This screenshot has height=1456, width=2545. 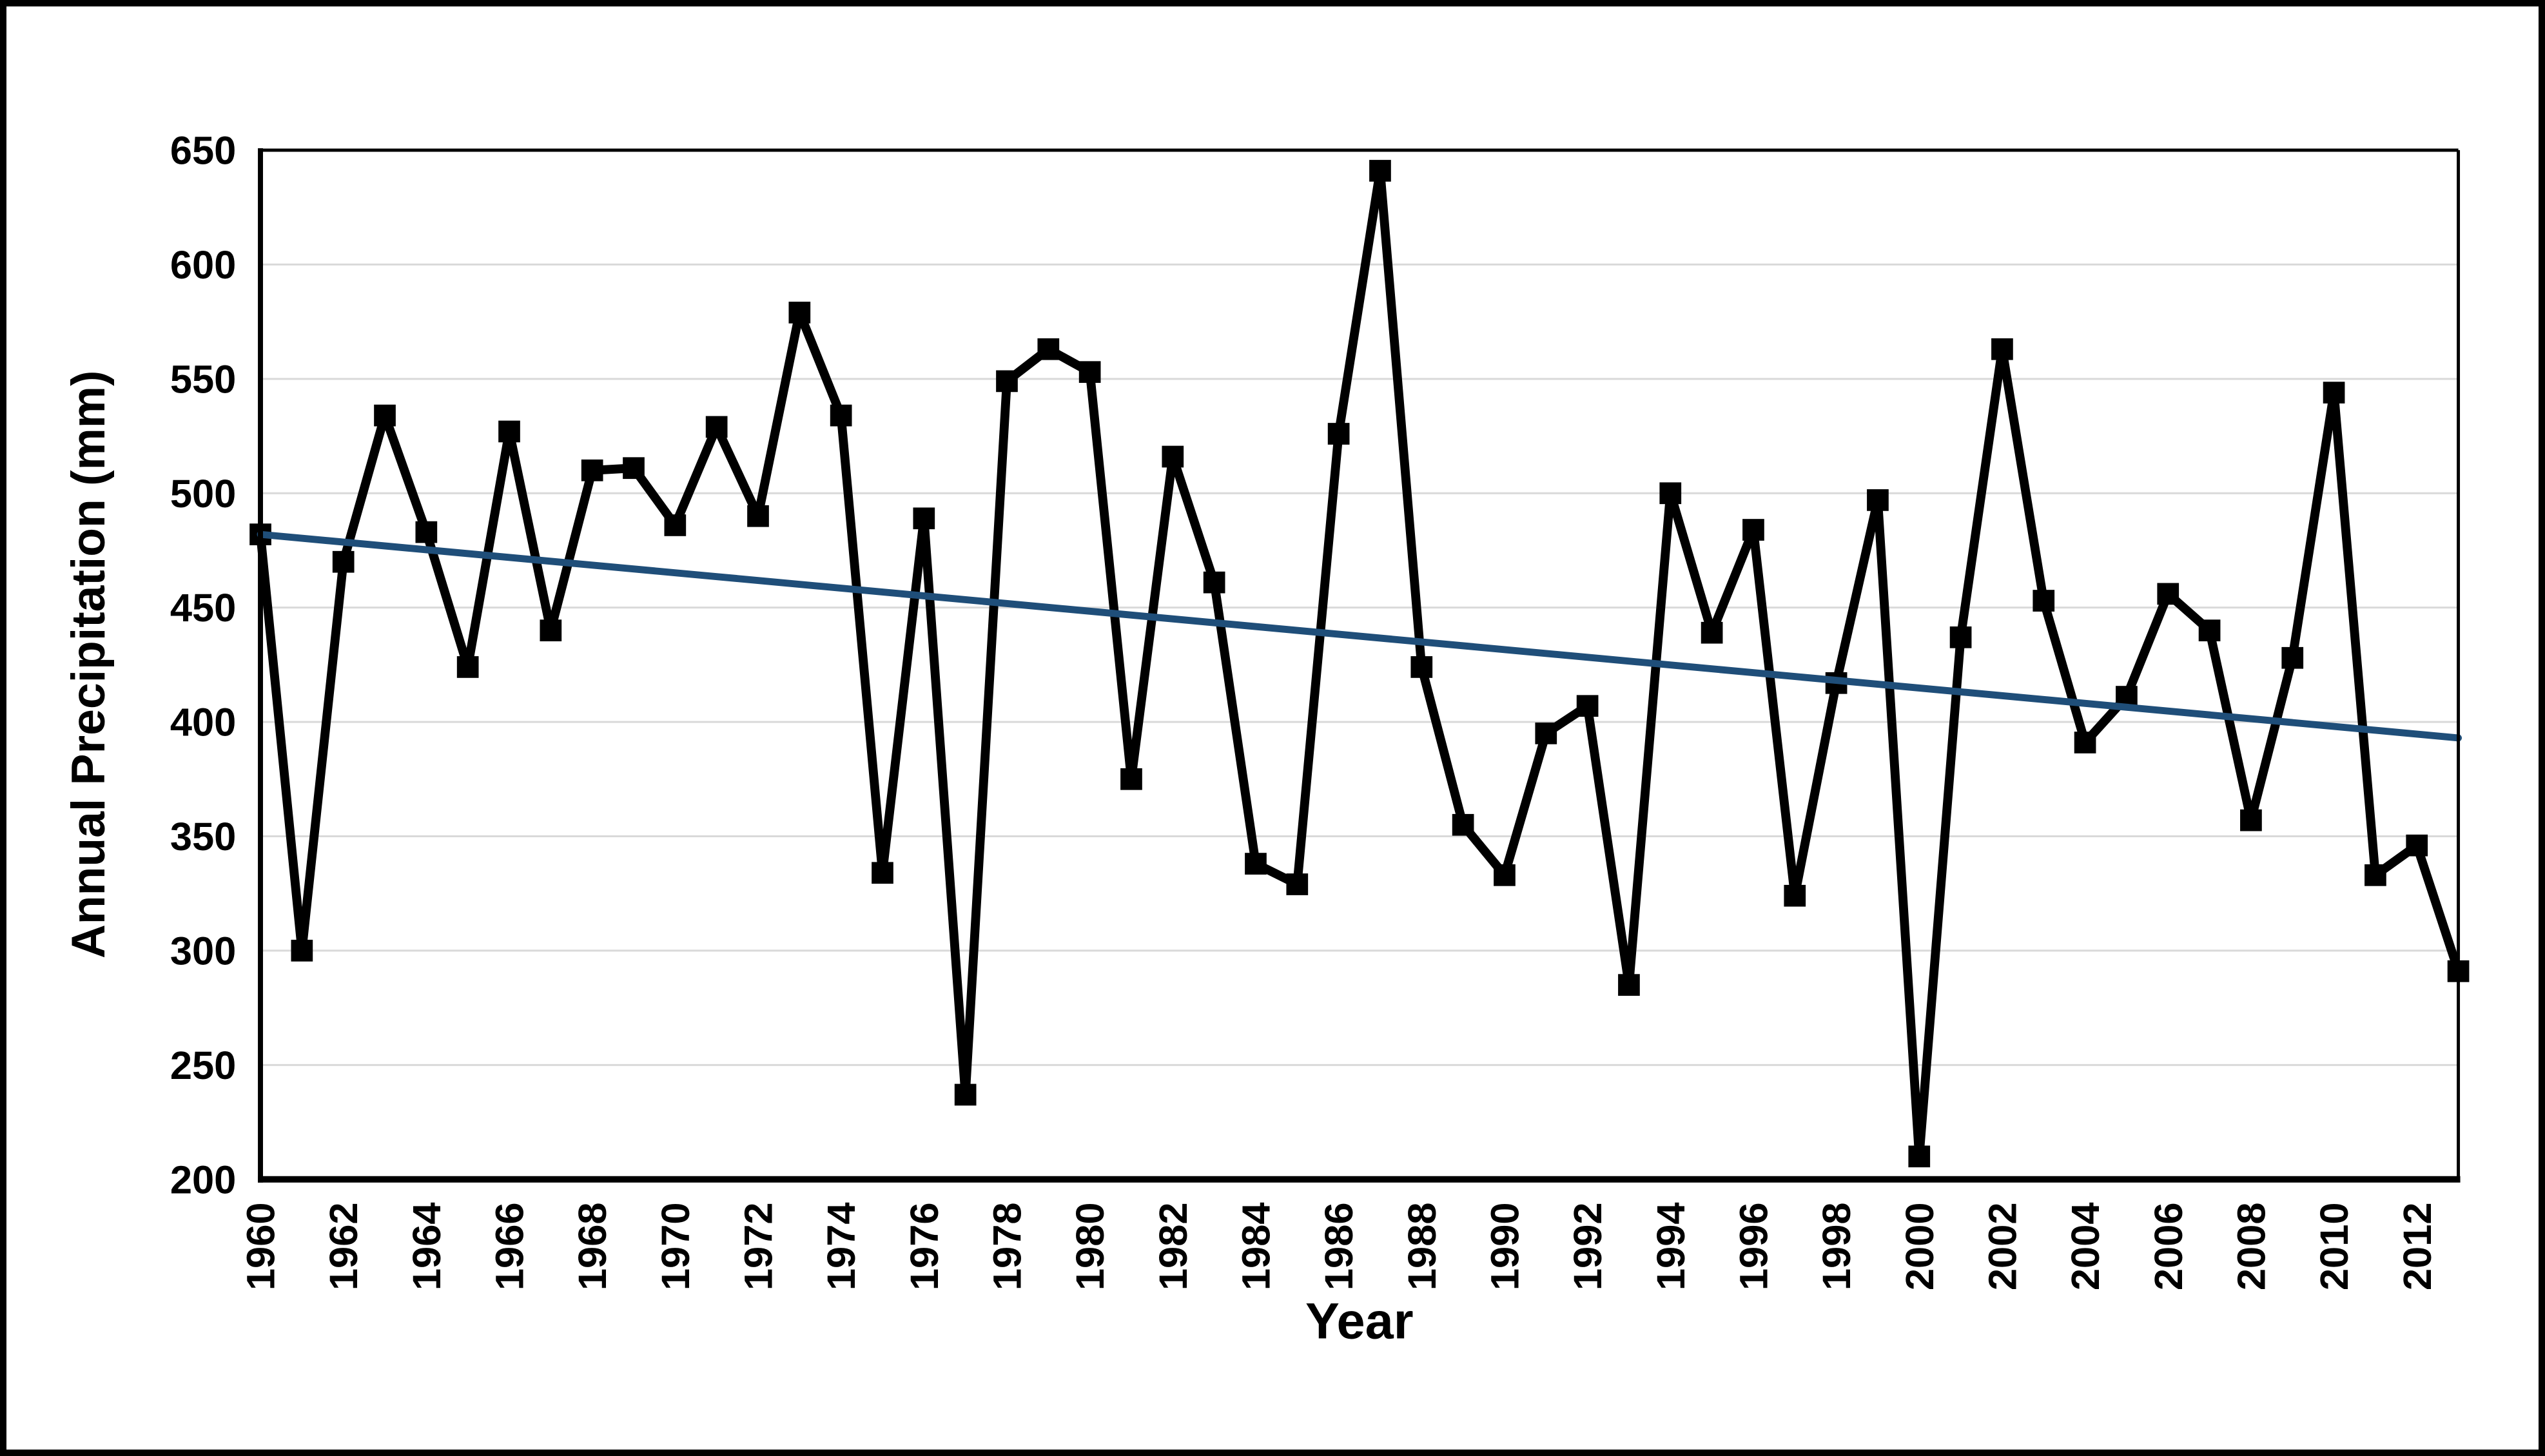 I want to click on x-tick-label: 1986, so click(x=1339, y=1246).